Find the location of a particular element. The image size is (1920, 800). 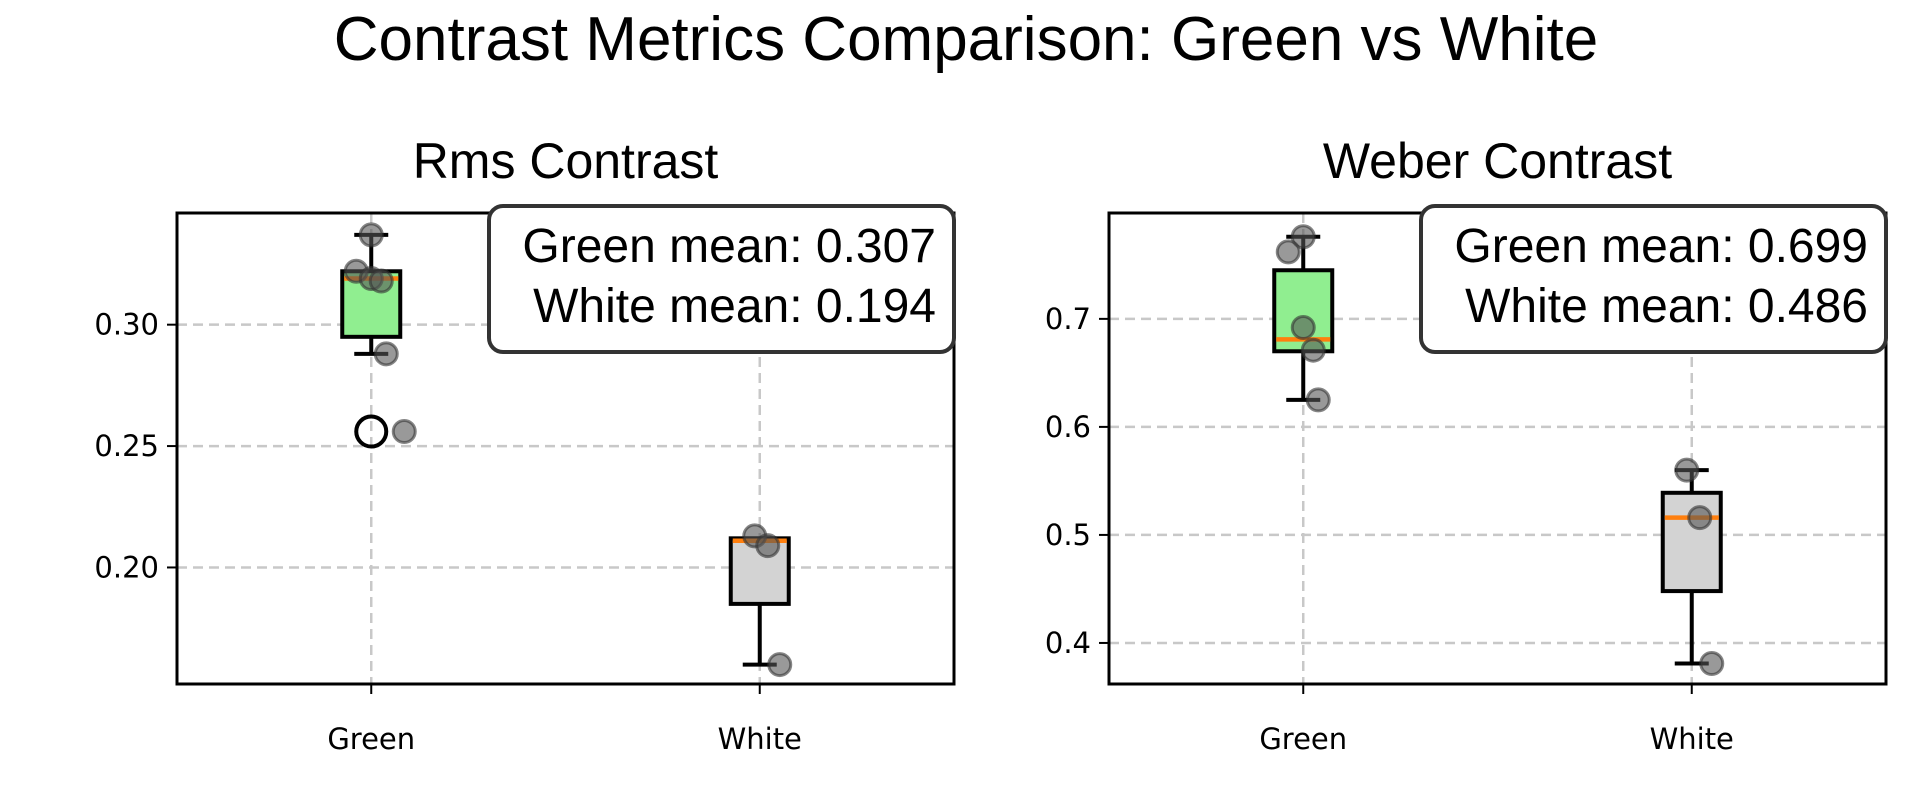

annotation-line: Green mean: 0.307 is located at coordinates (729, 246).